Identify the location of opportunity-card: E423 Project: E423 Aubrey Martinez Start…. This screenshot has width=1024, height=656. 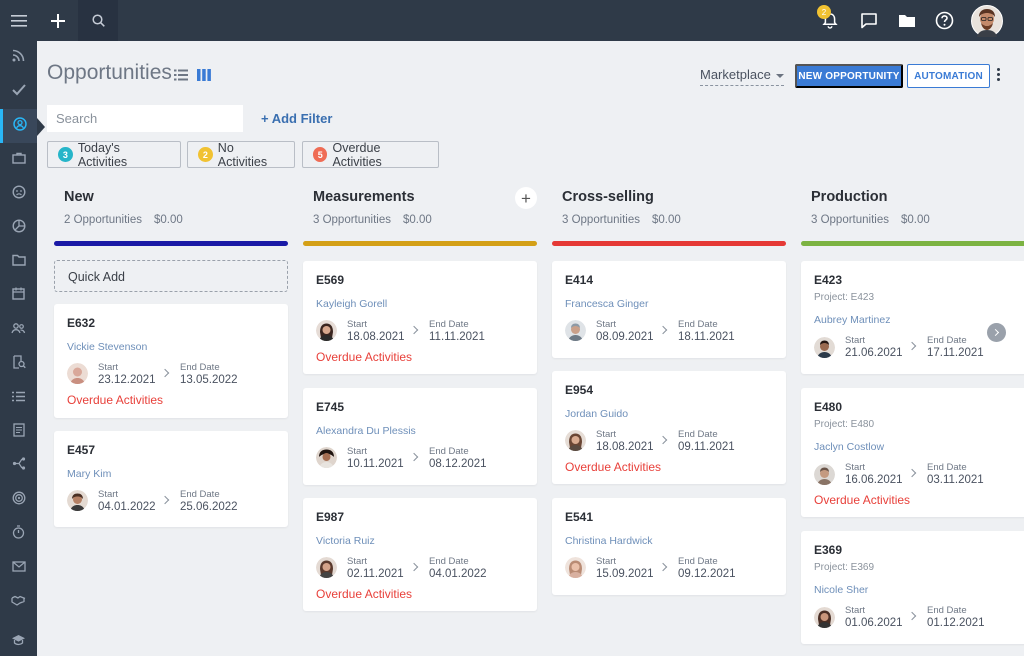
(912, 317).